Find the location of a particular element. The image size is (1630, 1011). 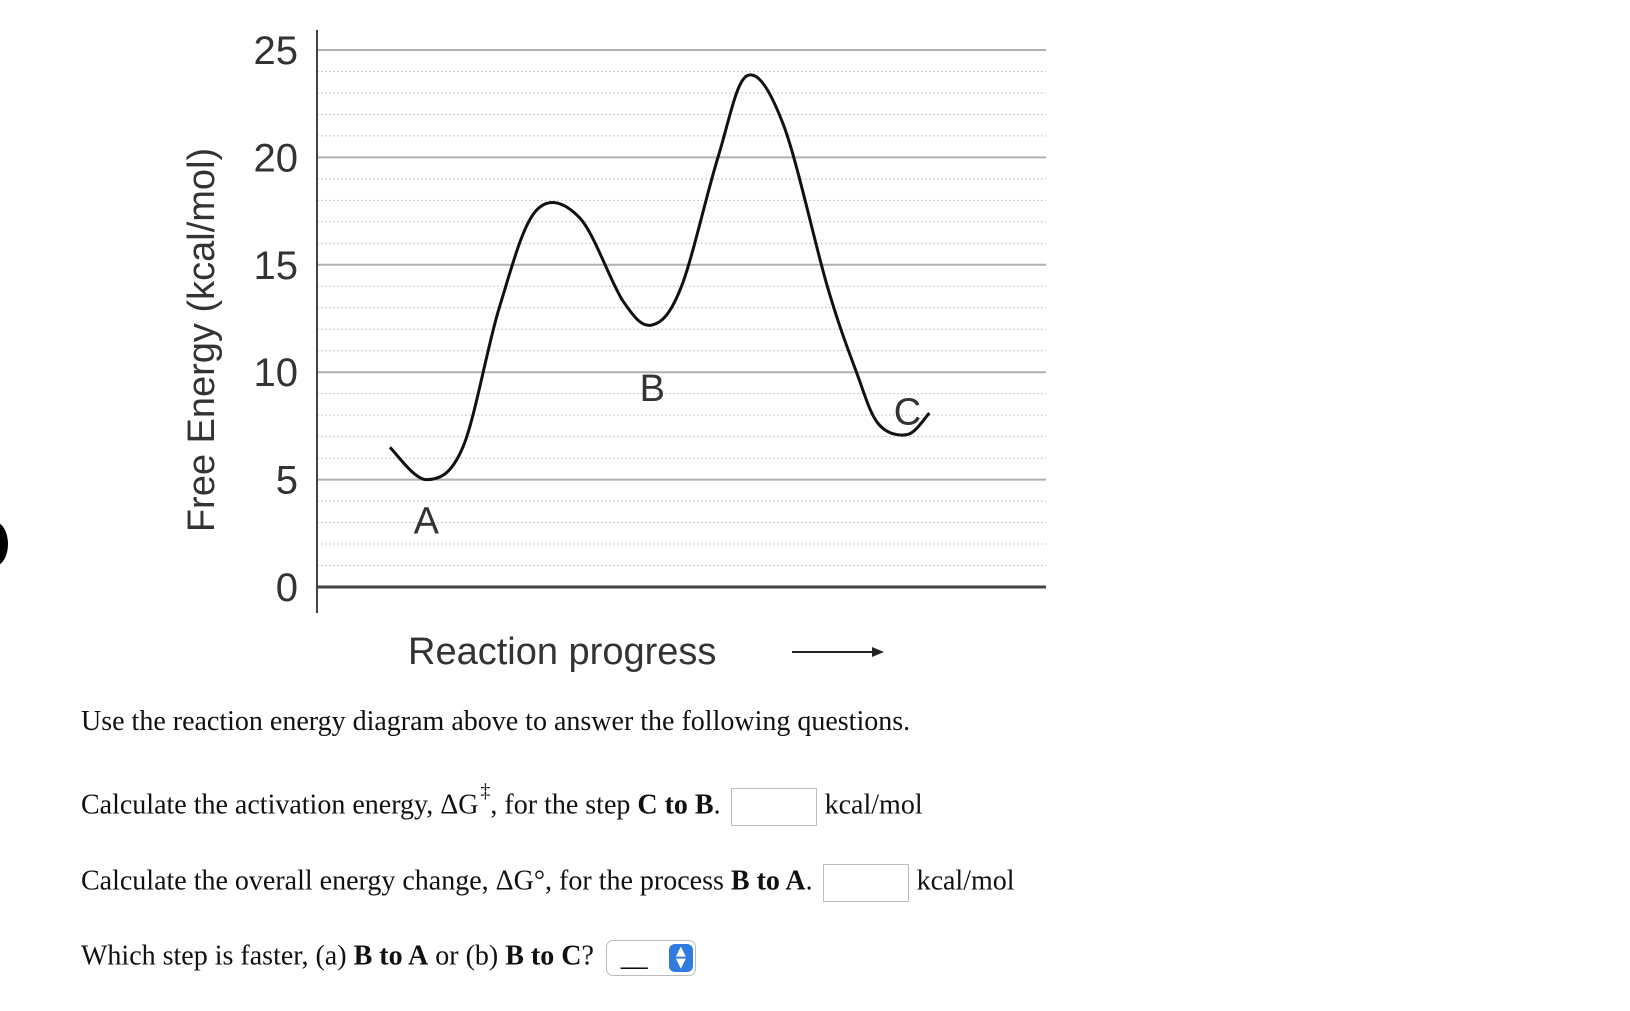

q2-process: B to A is located at coordinates (768, 881).